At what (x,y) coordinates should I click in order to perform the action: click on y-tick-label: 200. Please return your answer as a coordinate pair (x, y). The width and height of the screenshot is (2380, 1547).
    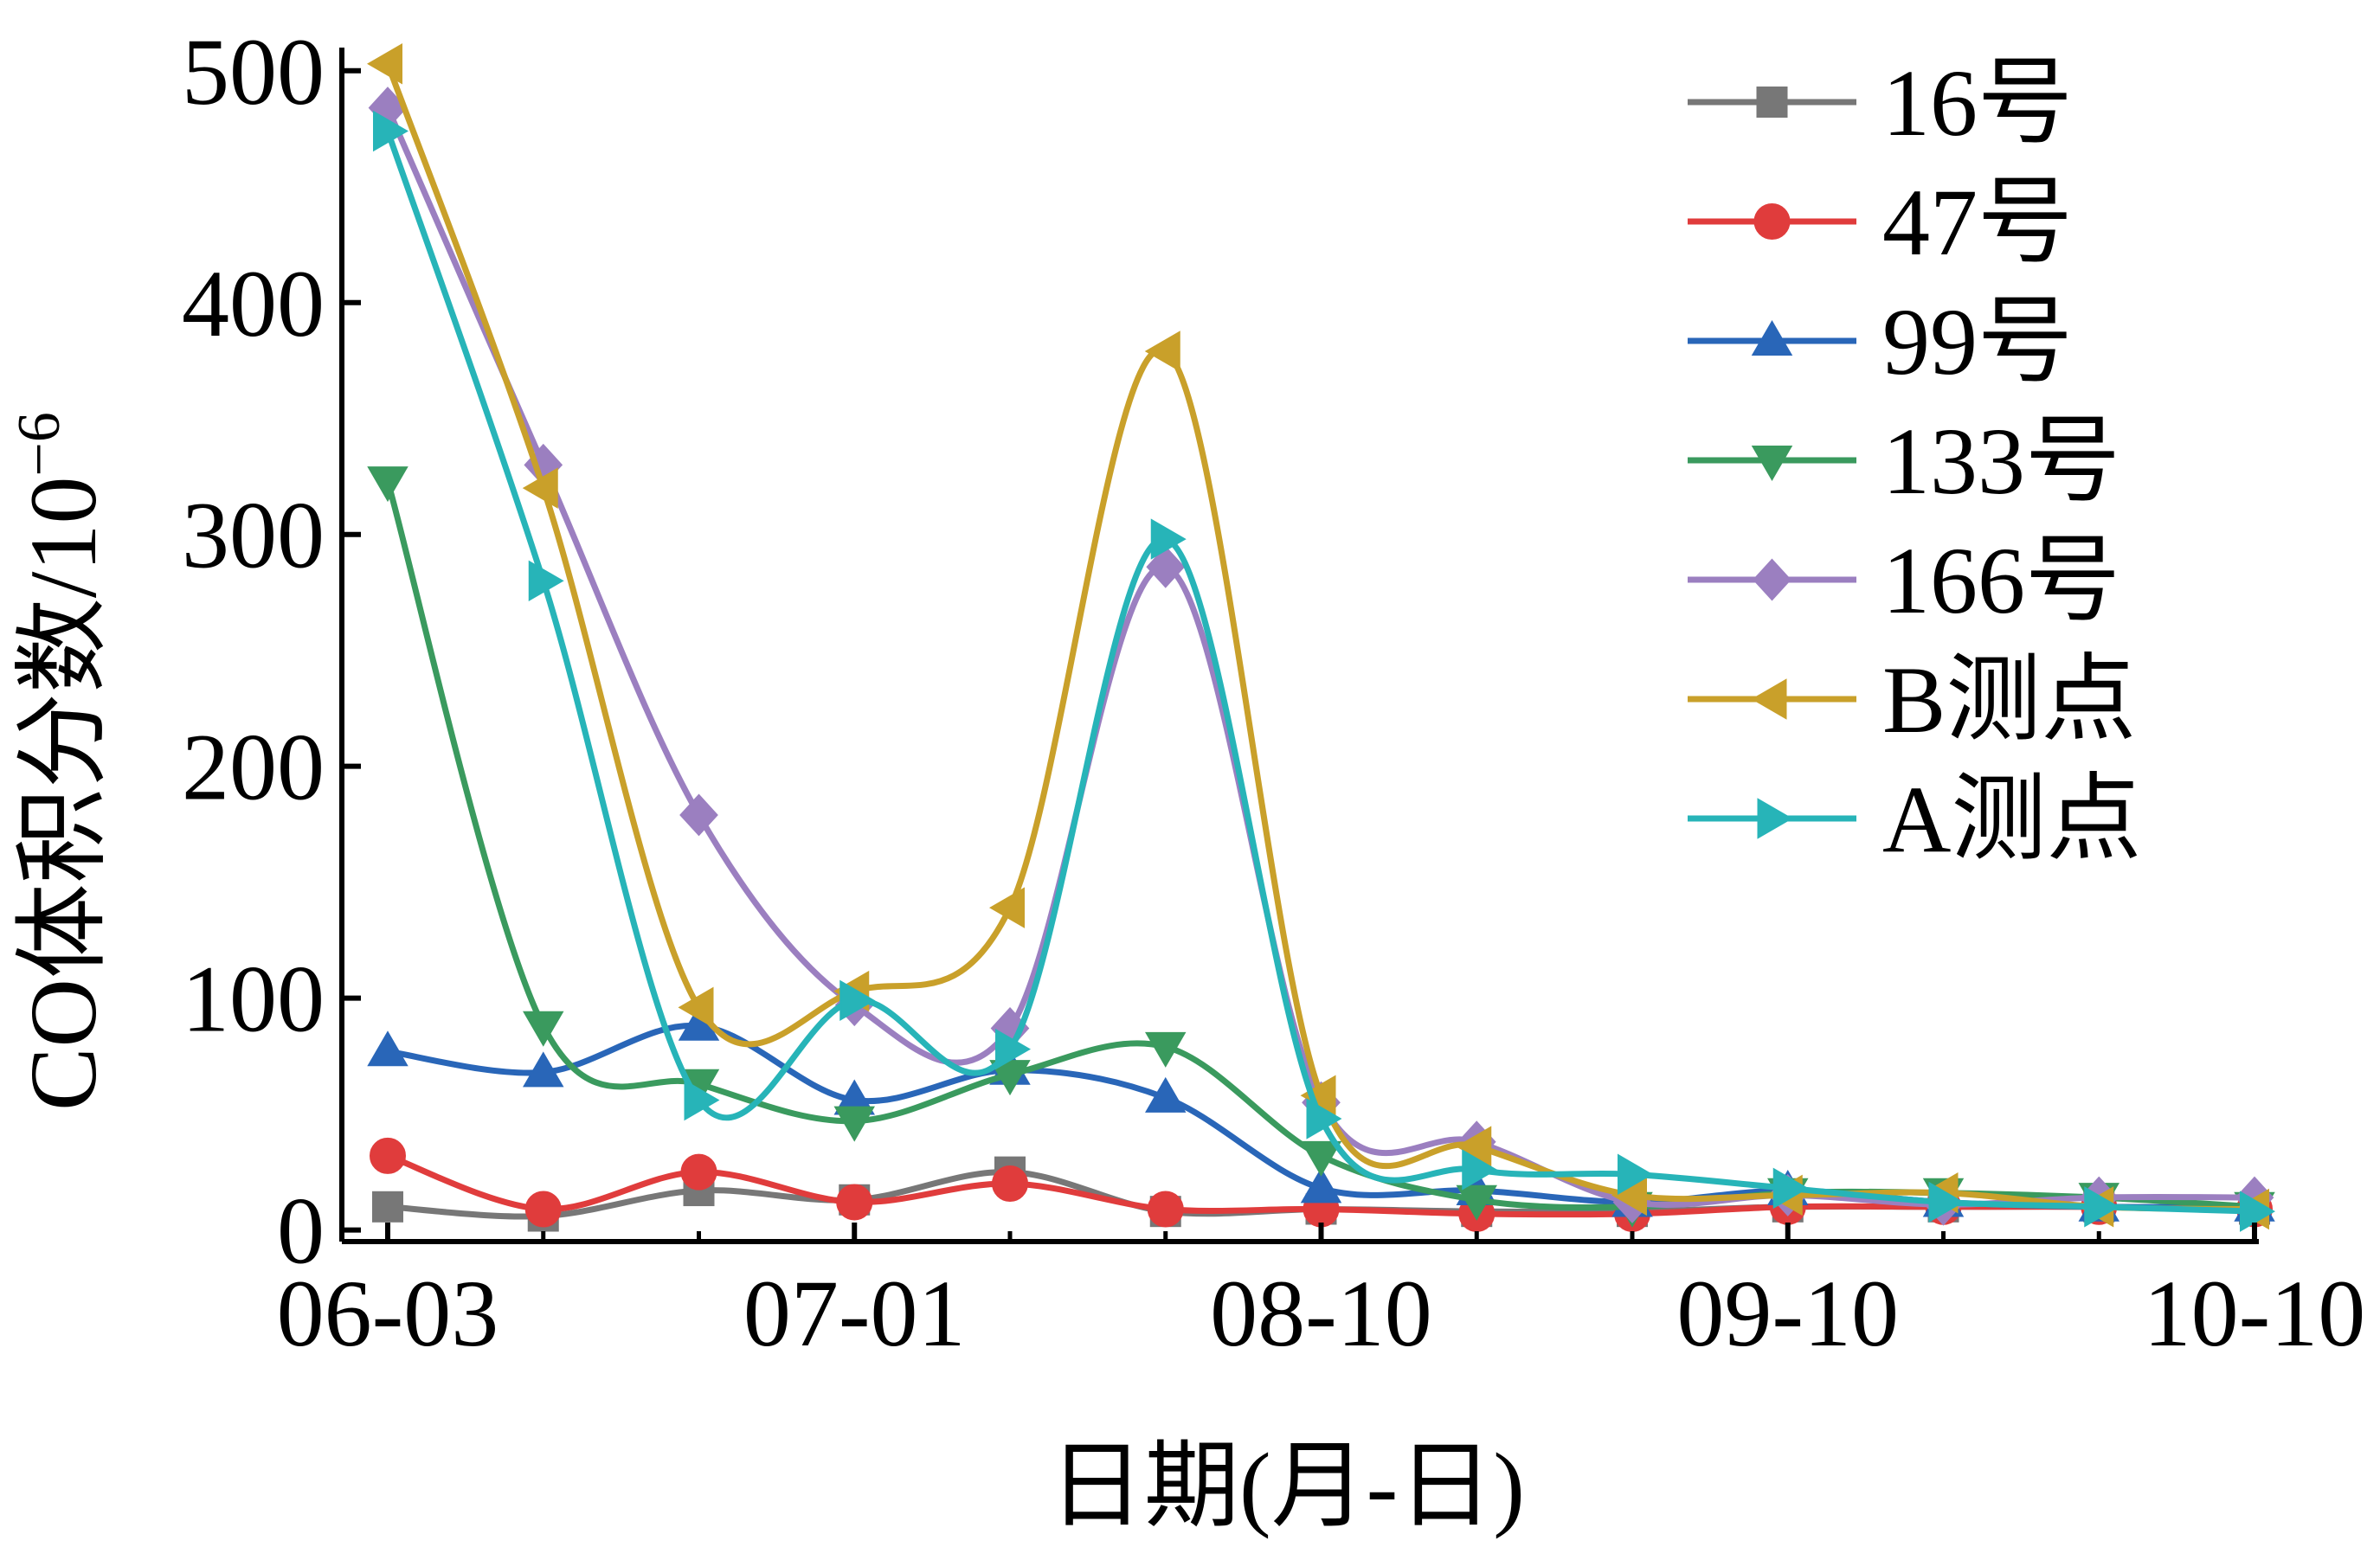
    Looking at the image, I should click on (253, 767).